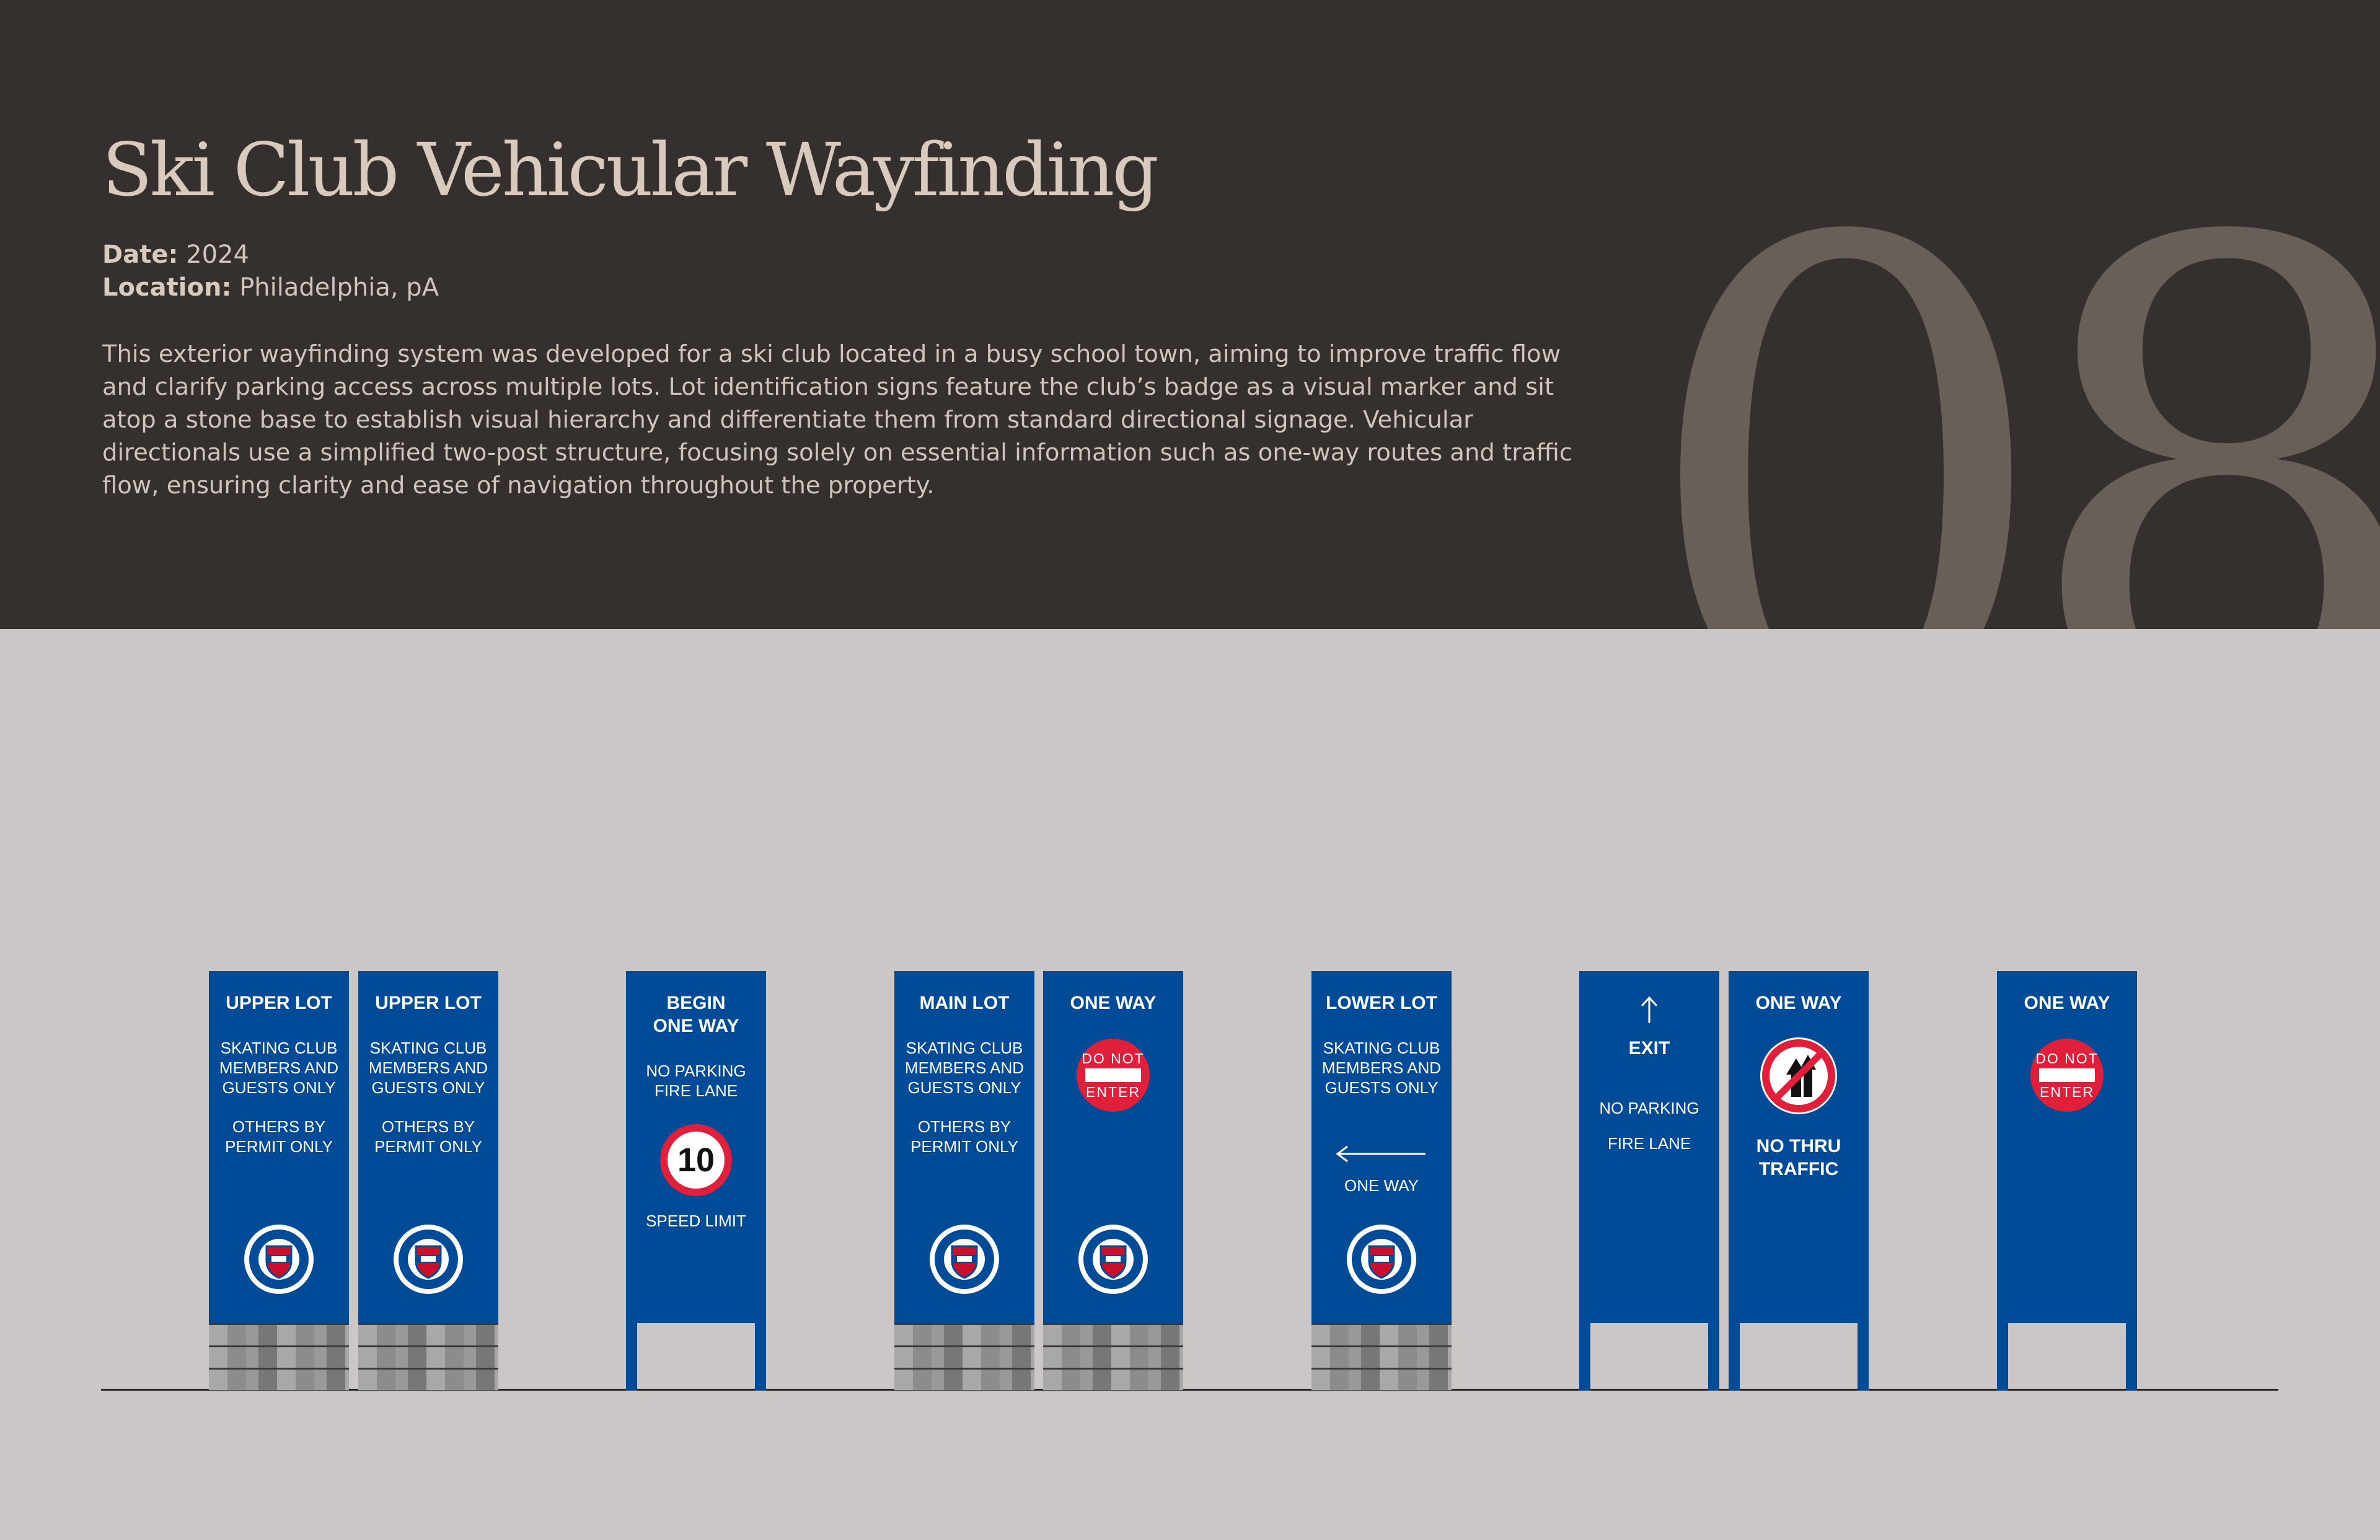  I want to click on sign-title: BEGIN, so click(696, 1003).